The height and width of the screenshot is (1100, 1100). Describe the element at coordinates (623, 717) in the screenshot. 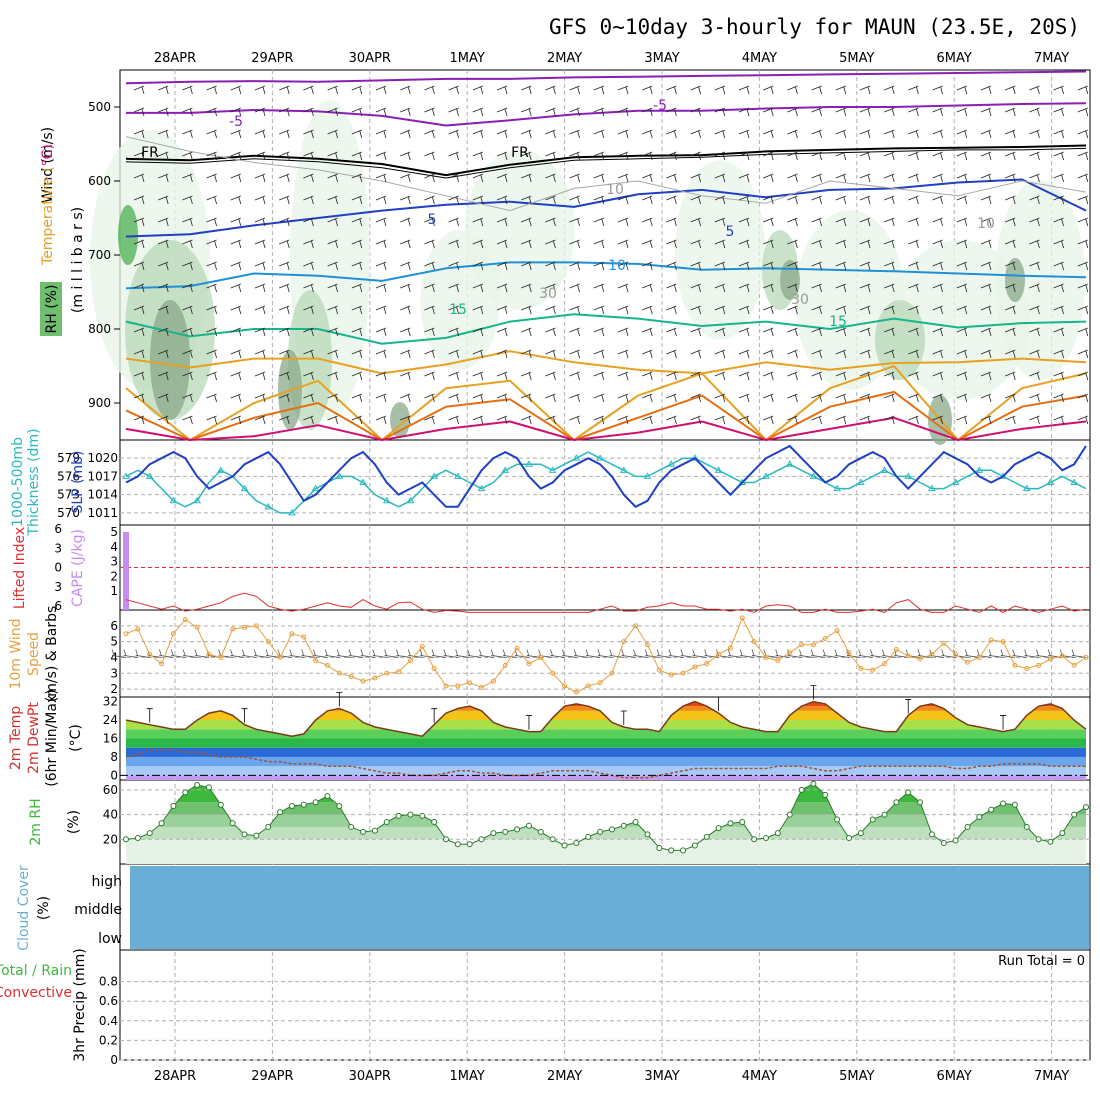

I see `temp-maxmin-bar` at that location.